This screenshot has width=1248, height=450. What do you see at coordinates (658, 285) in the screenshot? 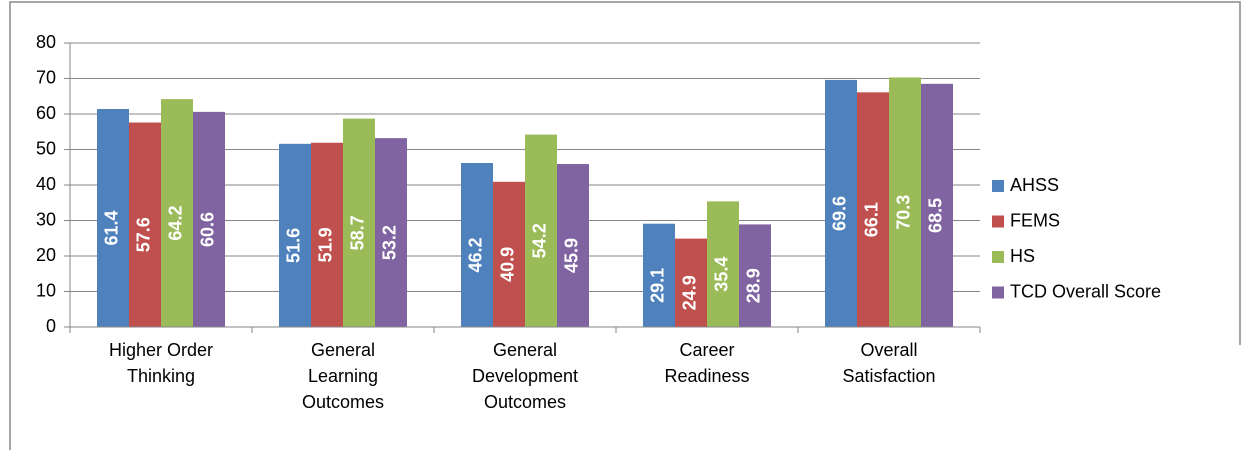
I see `value-label: 29.1` at bounding box center [658, 285].